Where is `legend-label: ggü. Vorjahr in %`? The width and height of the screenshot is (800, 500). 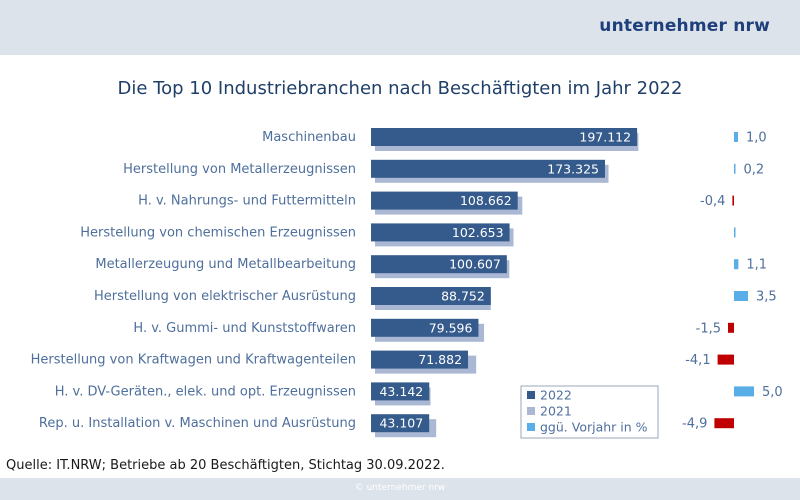 legend-label: ggü. Vorjahr in % is located at coordinates (594, 427).